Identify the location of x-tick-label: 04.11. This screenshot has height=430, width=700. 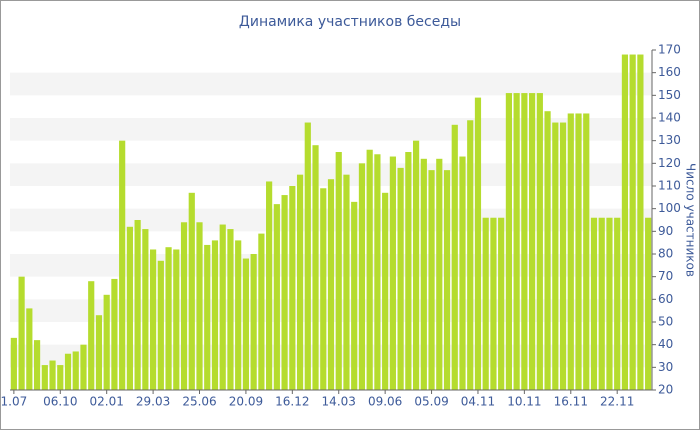
(478, 402).